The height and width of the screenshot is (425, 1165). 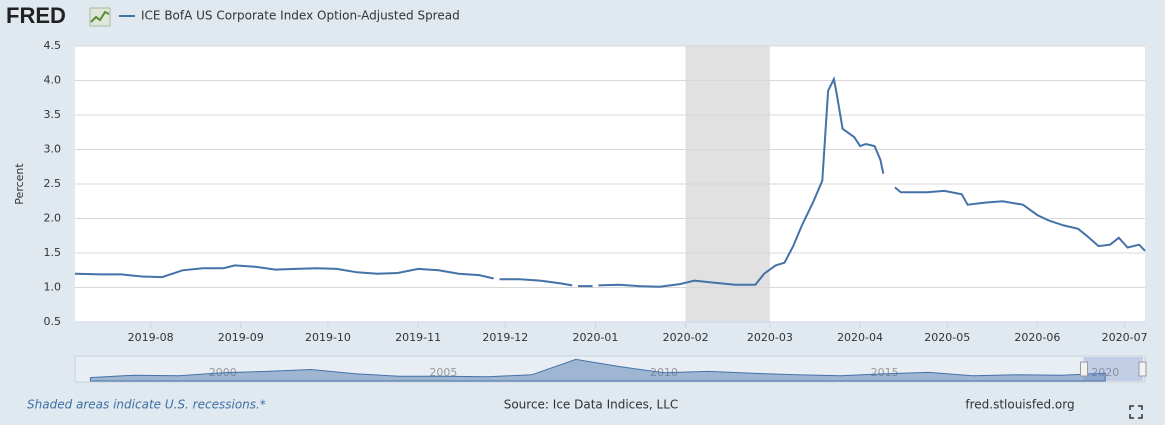 I want to click on navigator-area, so click(x=597, y=370).